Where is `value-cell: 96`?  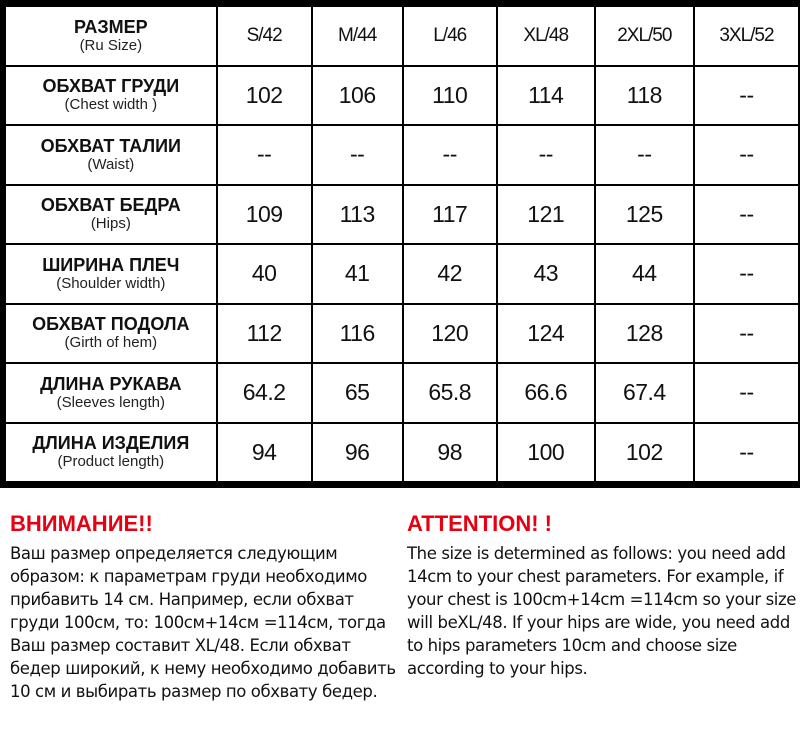 value-cell: 96 is located at coordinates (357, 452).